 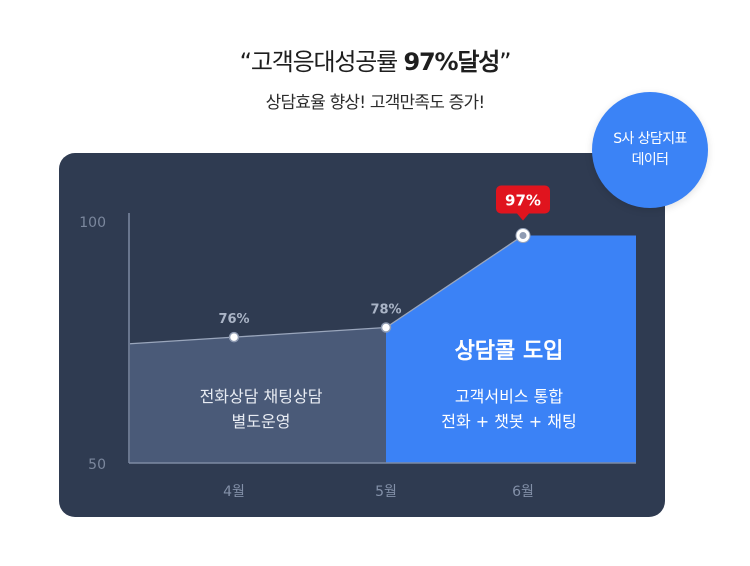 What do you see at coordinates (261, 421) in the screenshot?
I see `region-before-line-2: 별도운영` at bounding box center [261, 421].